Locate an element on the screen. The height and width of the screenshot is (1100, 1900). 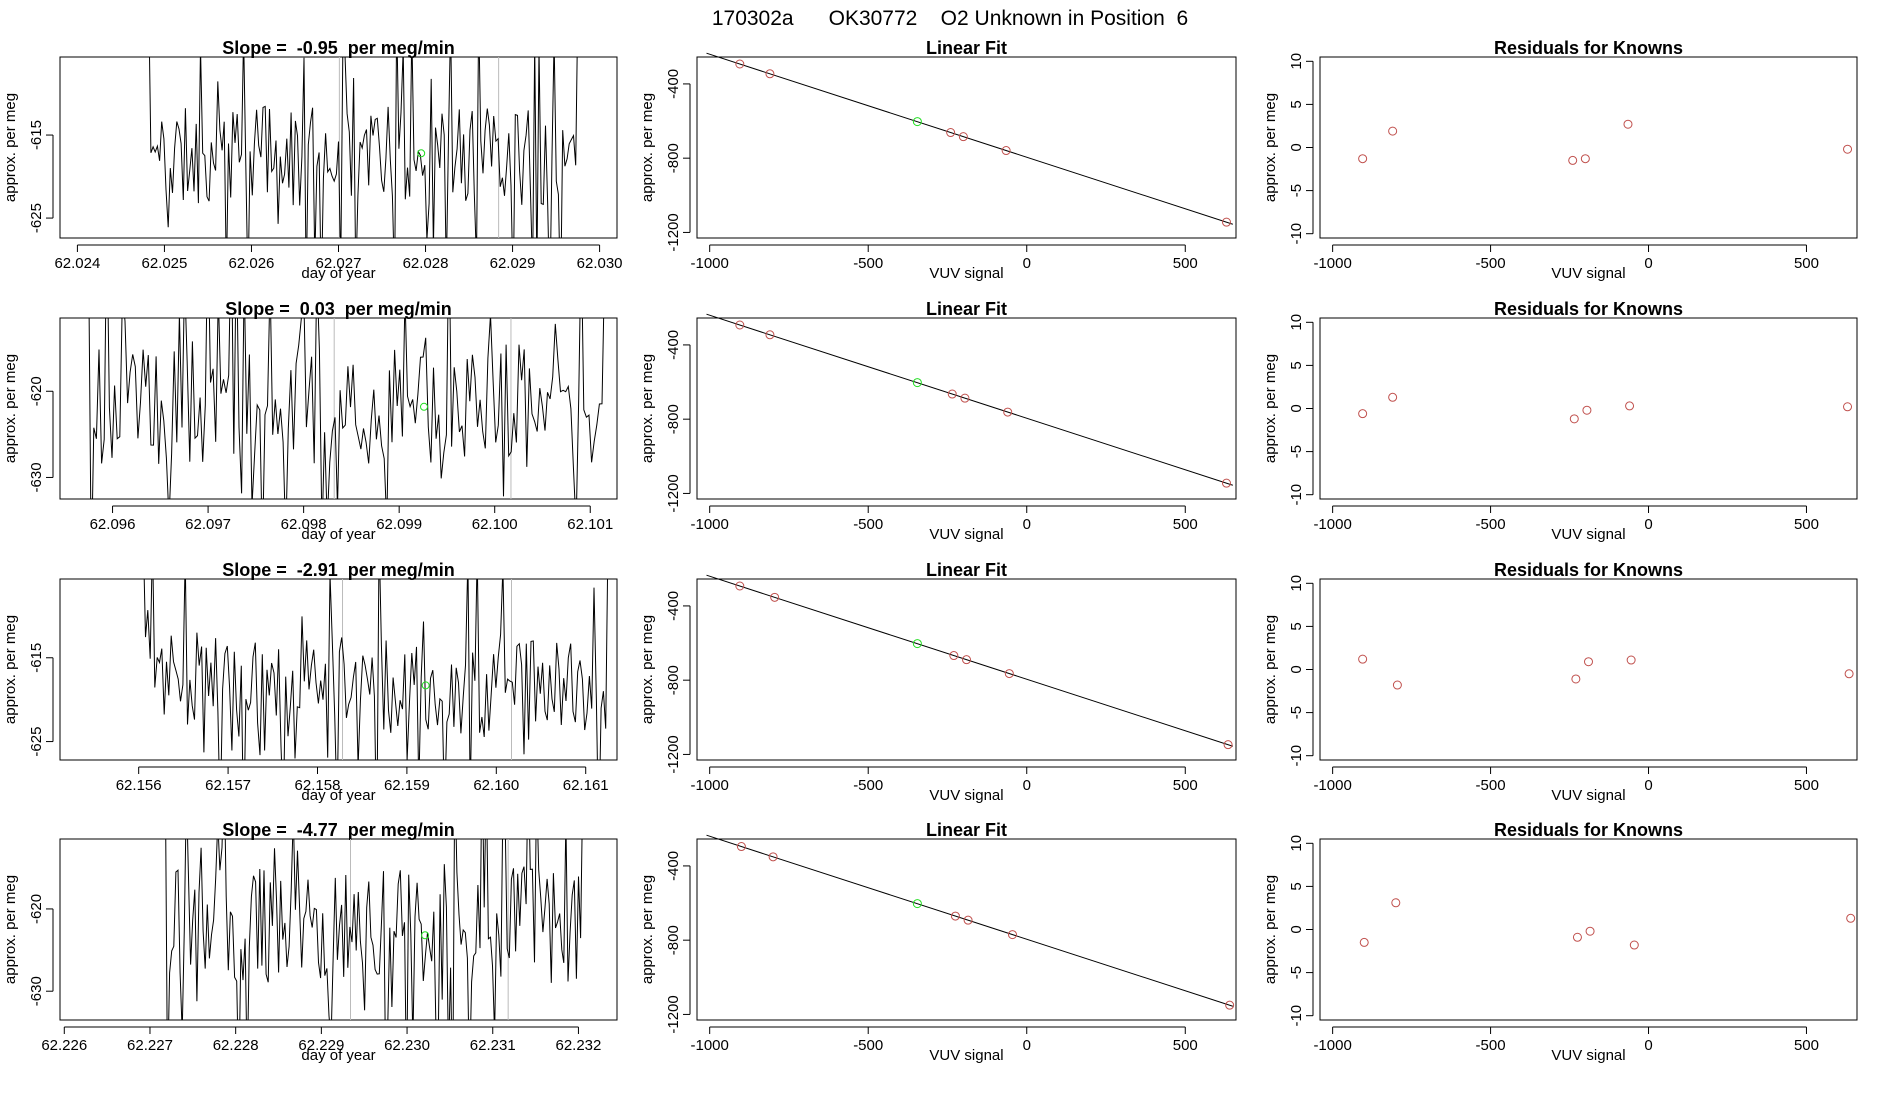
trace-title: Slope = -0.95 per meg/min is located at coordinates (338, 48).